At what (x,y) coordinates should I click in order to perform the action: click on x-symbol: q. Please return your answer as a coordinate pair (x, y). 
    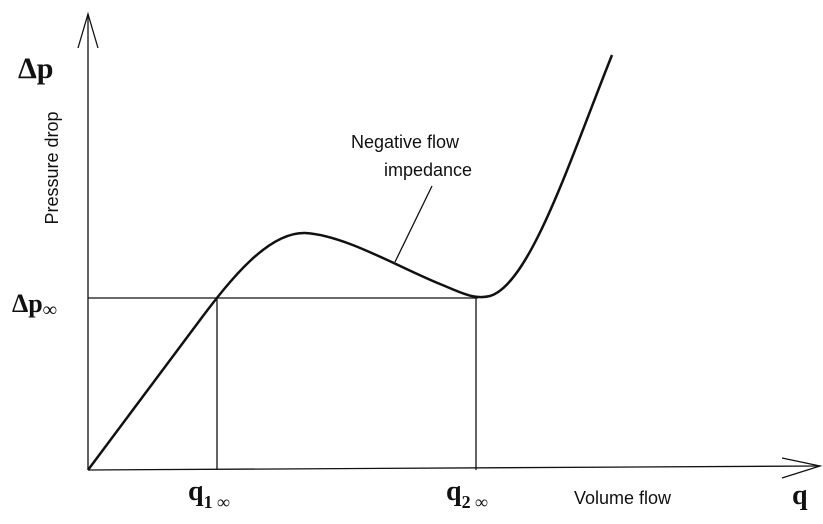
    Looking at the image, I should click on (800, 495).